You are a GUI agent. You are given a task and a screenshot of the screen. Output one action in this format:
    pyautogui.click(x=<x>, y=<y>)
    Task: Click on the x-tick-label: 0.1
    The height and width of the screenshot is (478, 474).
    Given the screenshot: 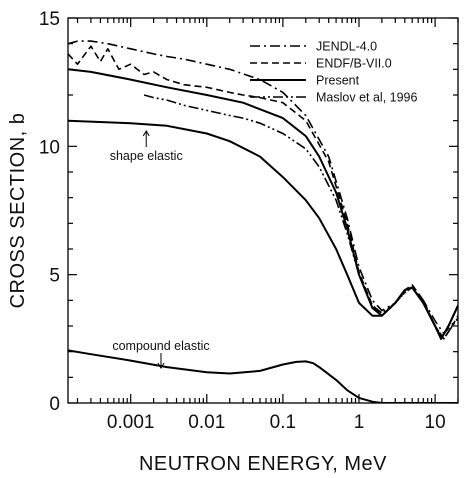 What is the action you would take?
    pyautogui.click(x=283, y=422)
    